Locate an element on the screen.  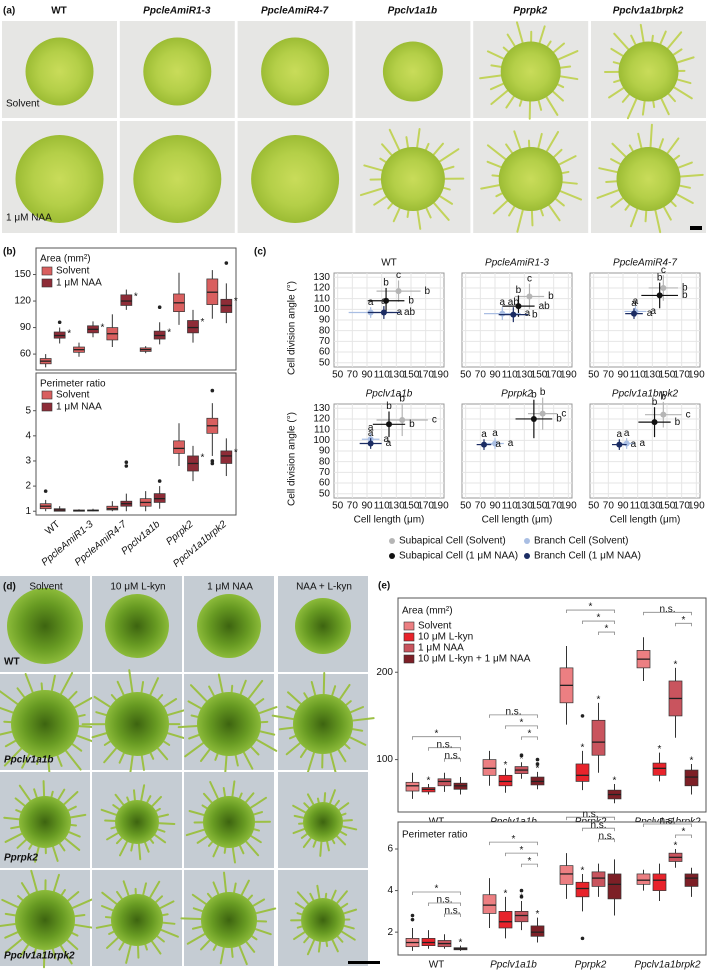
y-tick-label: 120 is located at coordinates (321, 419).